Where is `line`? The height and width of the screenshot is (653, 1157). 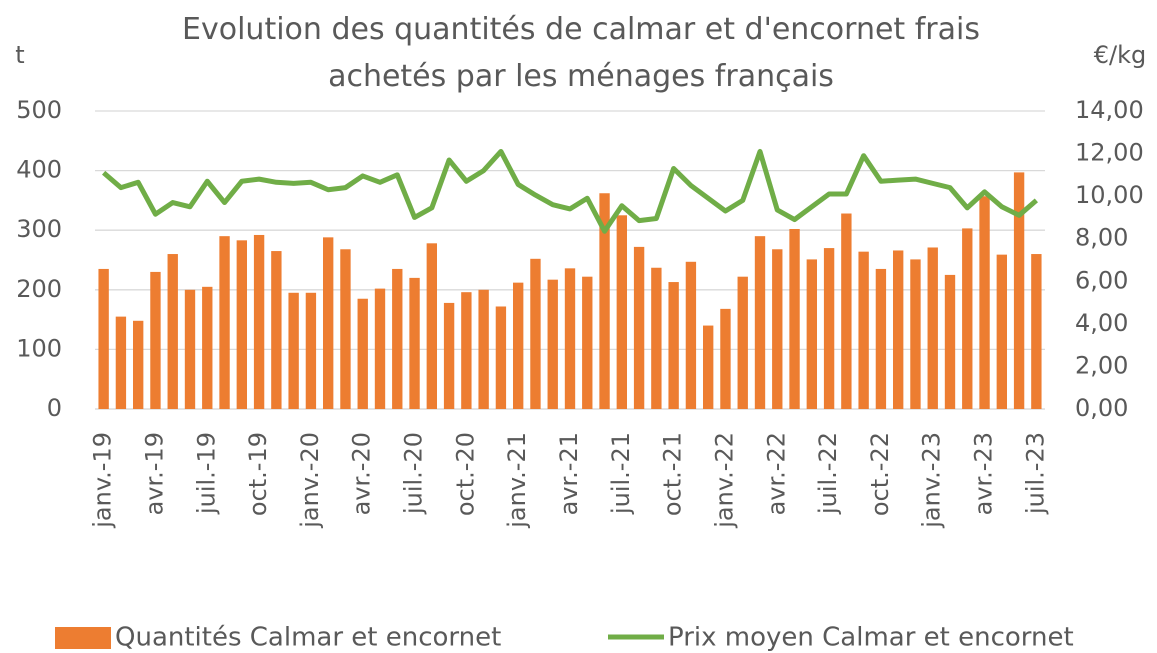
line is located at coordinates (570, 191).